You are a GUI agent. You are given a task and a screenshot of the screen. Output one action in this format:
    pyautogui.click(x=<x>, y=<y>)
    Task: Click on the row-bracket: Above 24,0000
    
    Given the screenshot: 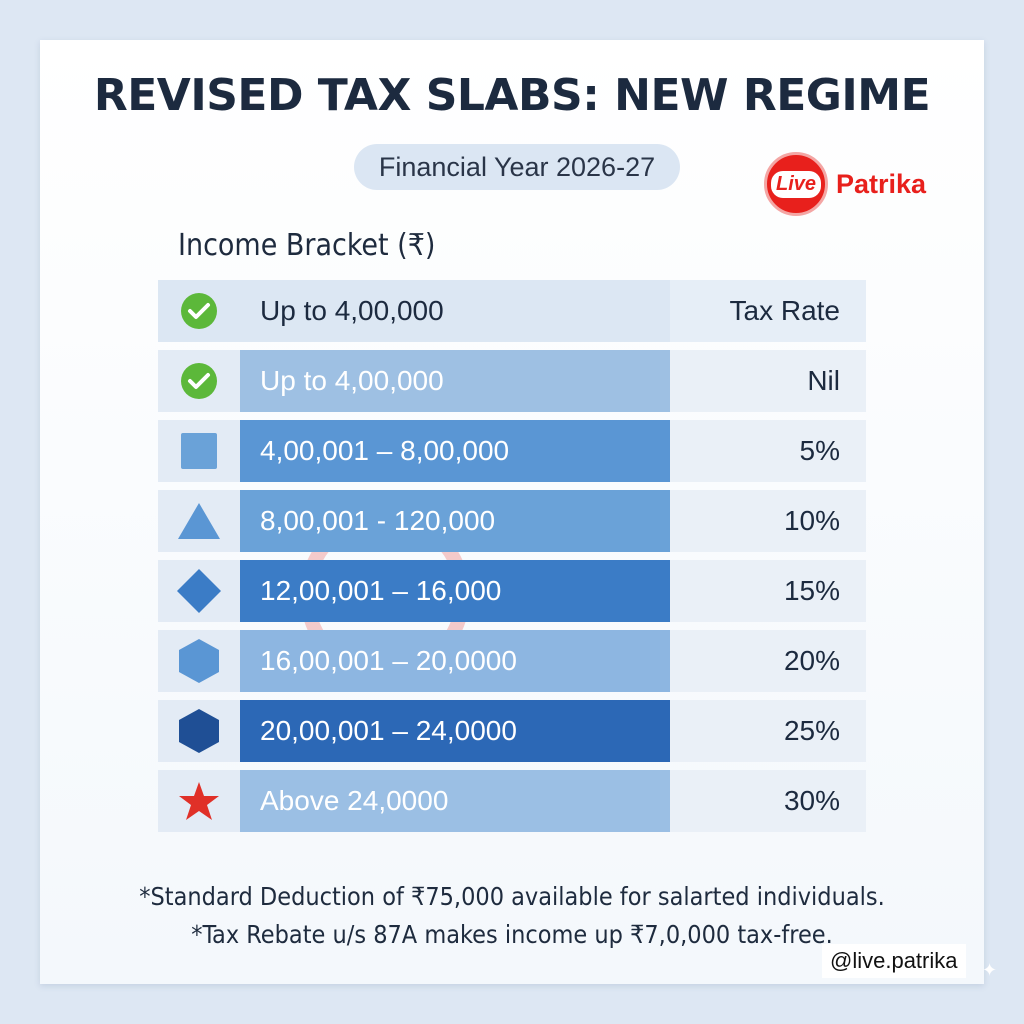 What is the action you would take?
    pyautogui.click(x=455, y=801)
    